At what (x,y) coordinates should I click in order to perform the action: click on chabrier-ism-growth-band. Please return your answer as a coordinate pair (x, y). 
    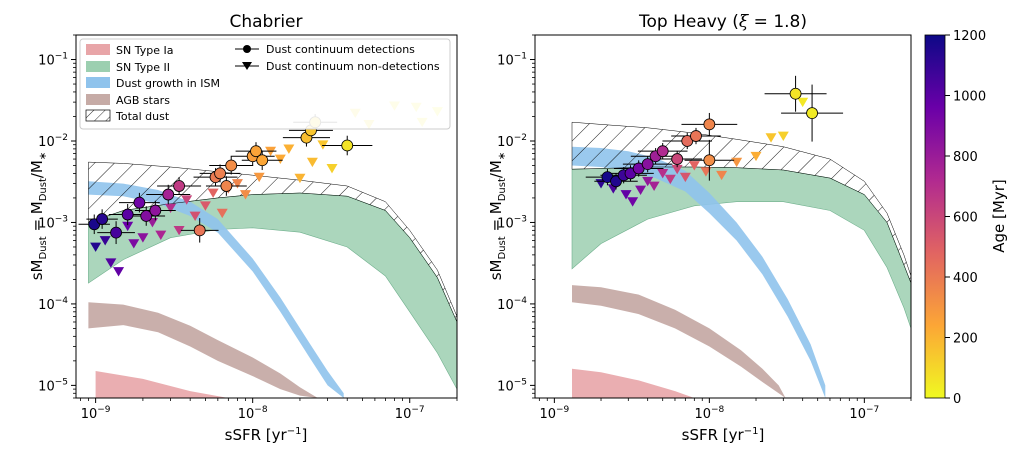
    Looking at the image, I should click on (216, 289).